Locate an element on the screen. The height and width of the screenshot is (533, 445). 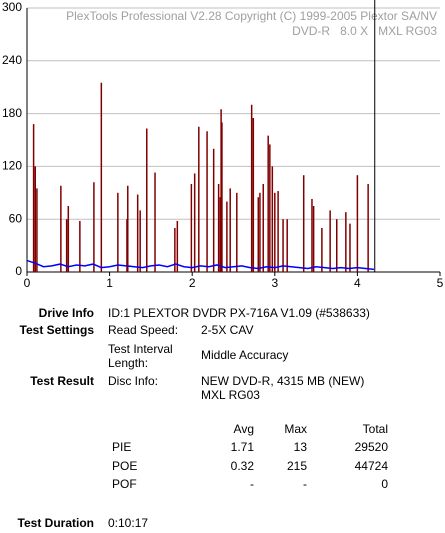
x-tick-label: 4 is located at coordinates (357, 283).